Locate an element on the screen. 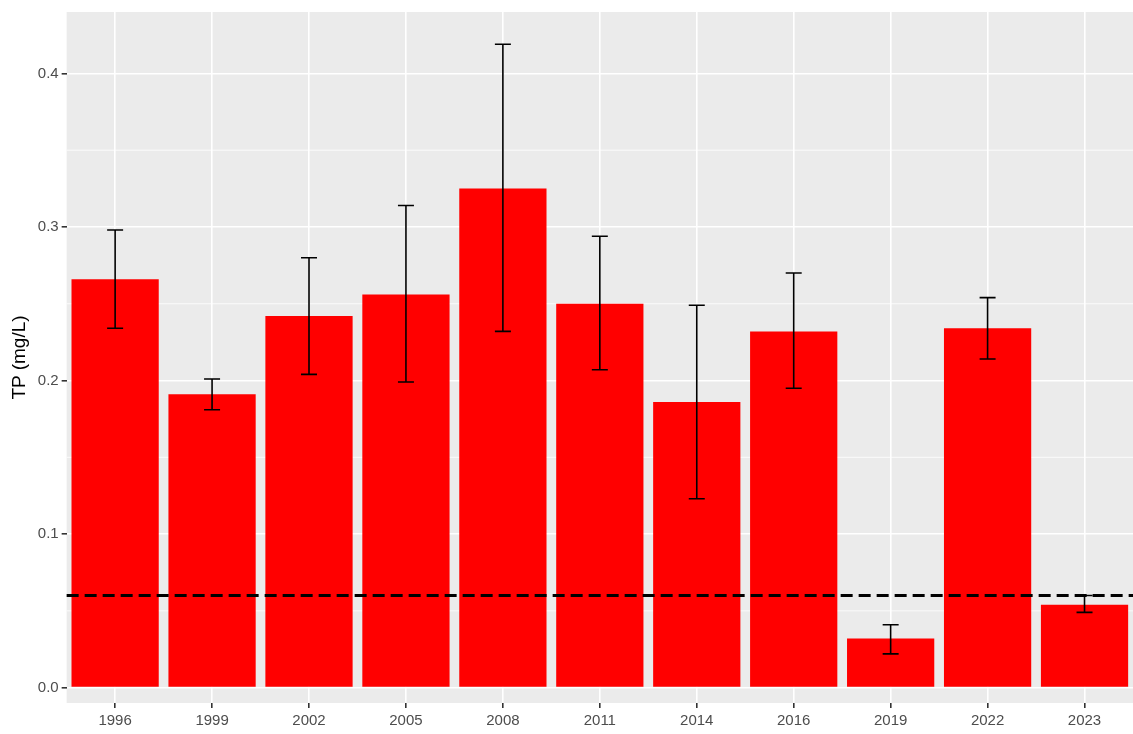 The image size is (1133, 734). x-tick-label: 2023 is located at coordinates (1084, 720).